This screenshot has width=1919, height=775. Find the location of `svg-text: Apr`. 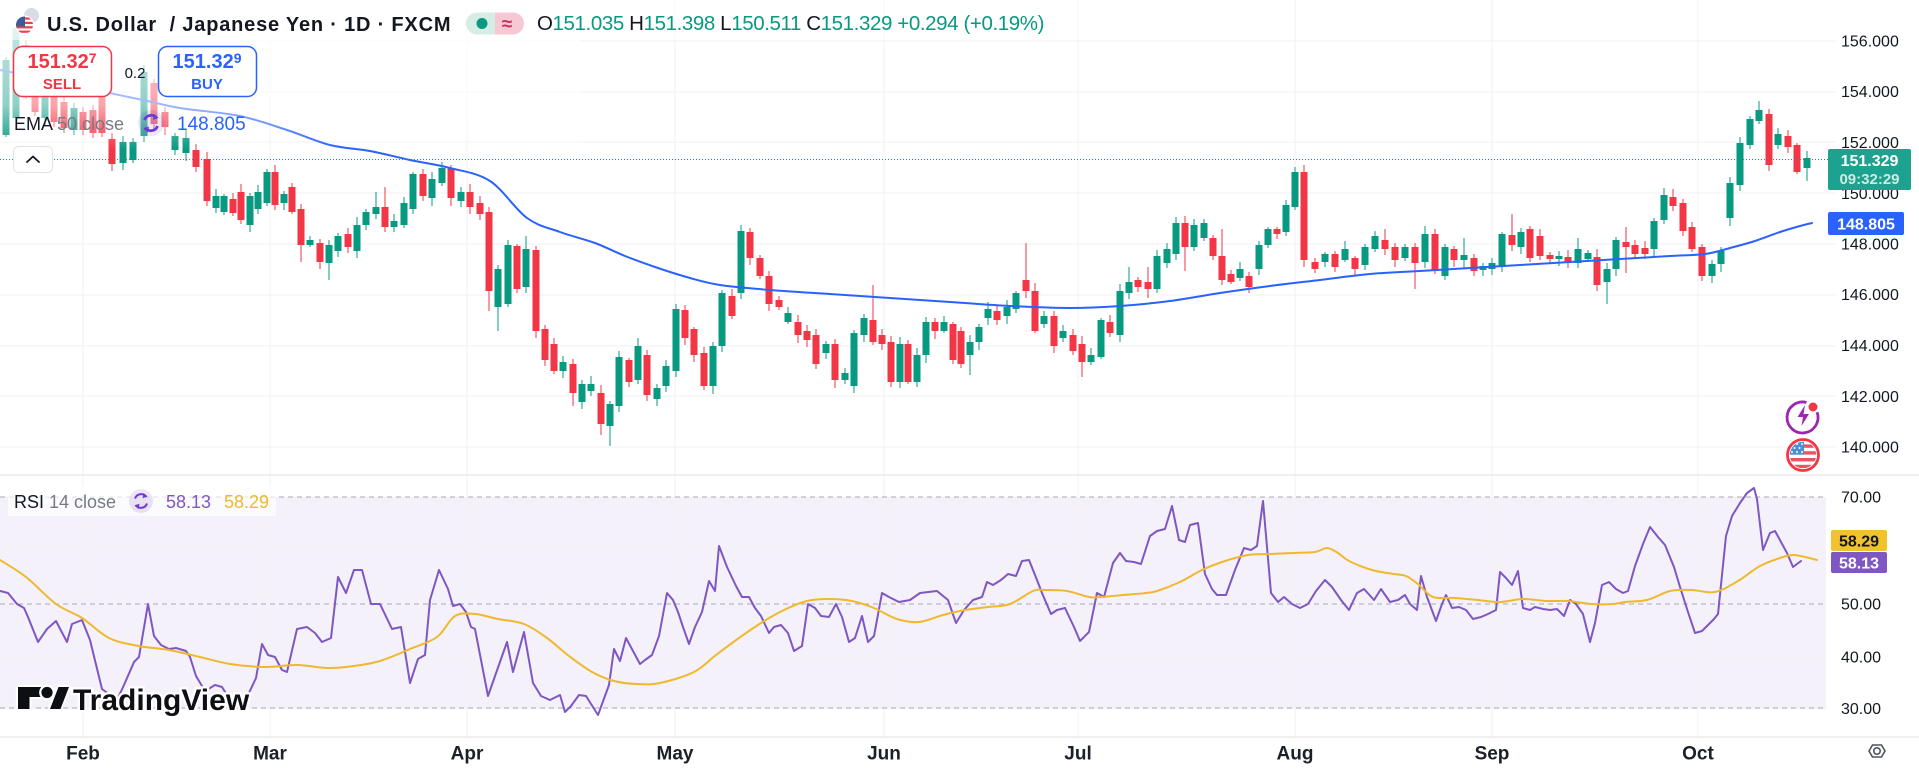

svg-text: Apr is located at coordinates (467, 754).